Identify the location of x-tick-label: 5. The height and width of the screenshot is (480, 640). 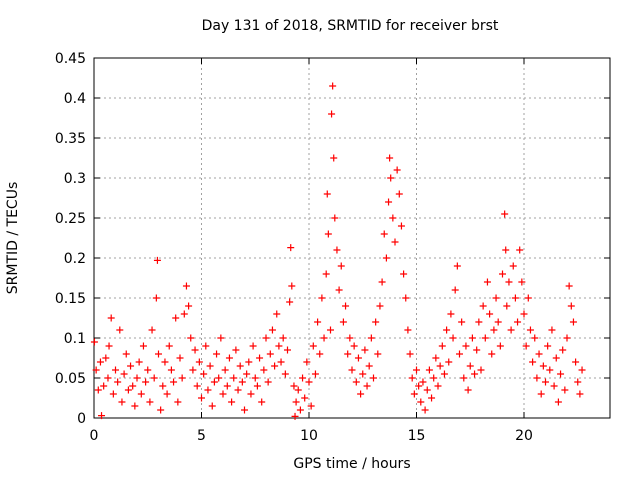
(201, 436).